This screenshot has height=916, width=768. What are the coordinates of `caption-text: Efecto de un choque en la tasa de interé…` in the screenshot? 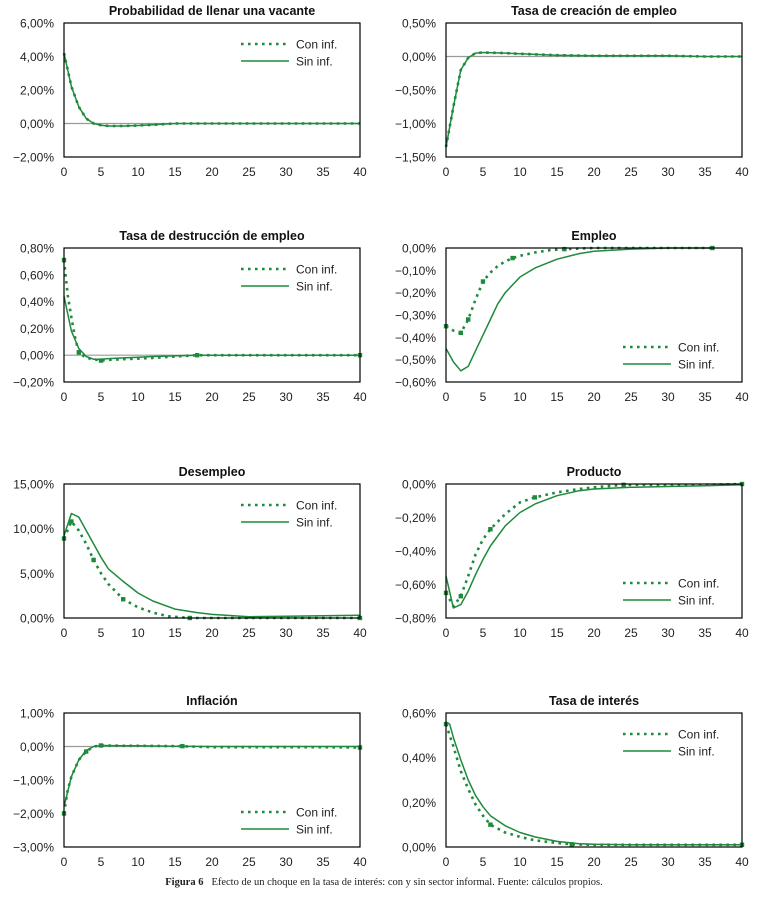 It's located at (407, 882).